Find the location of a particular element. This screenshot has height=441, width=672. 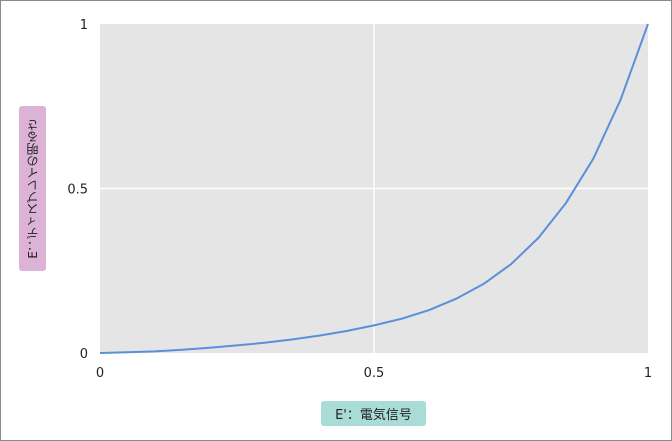

x-tick-label: 0 is located at coordinates (100, 373).